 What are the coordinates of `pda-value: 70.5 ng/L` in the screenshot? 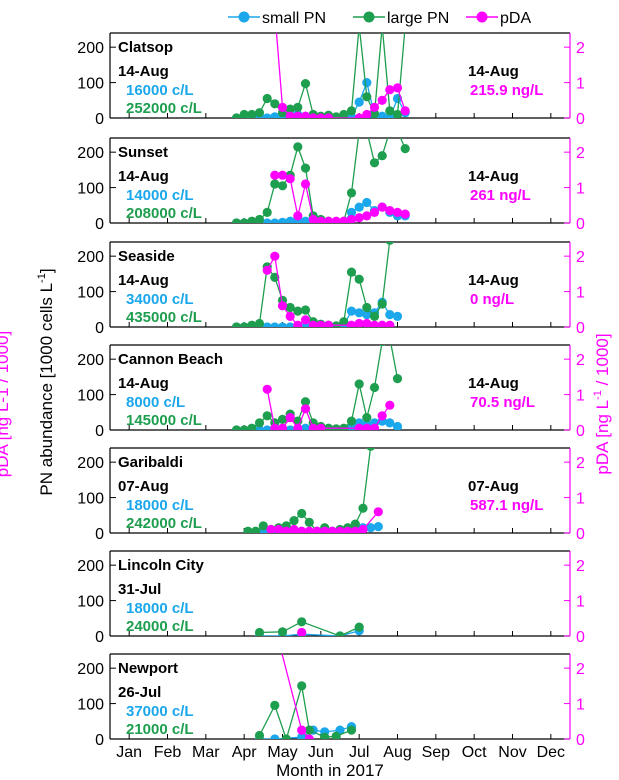 It's located at (502, 402).